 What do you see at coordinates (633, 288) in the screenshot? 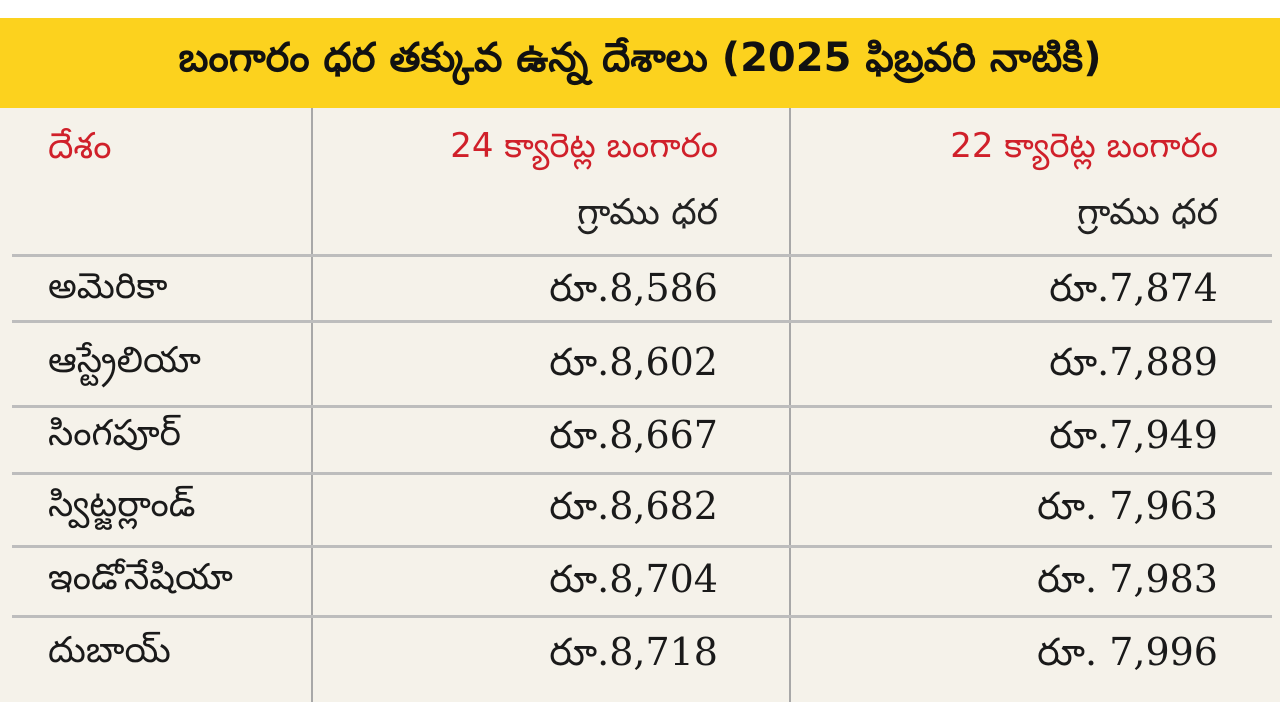
I see `table-row-price-24k: రూ.8,586` at bounding box center [633, 288].